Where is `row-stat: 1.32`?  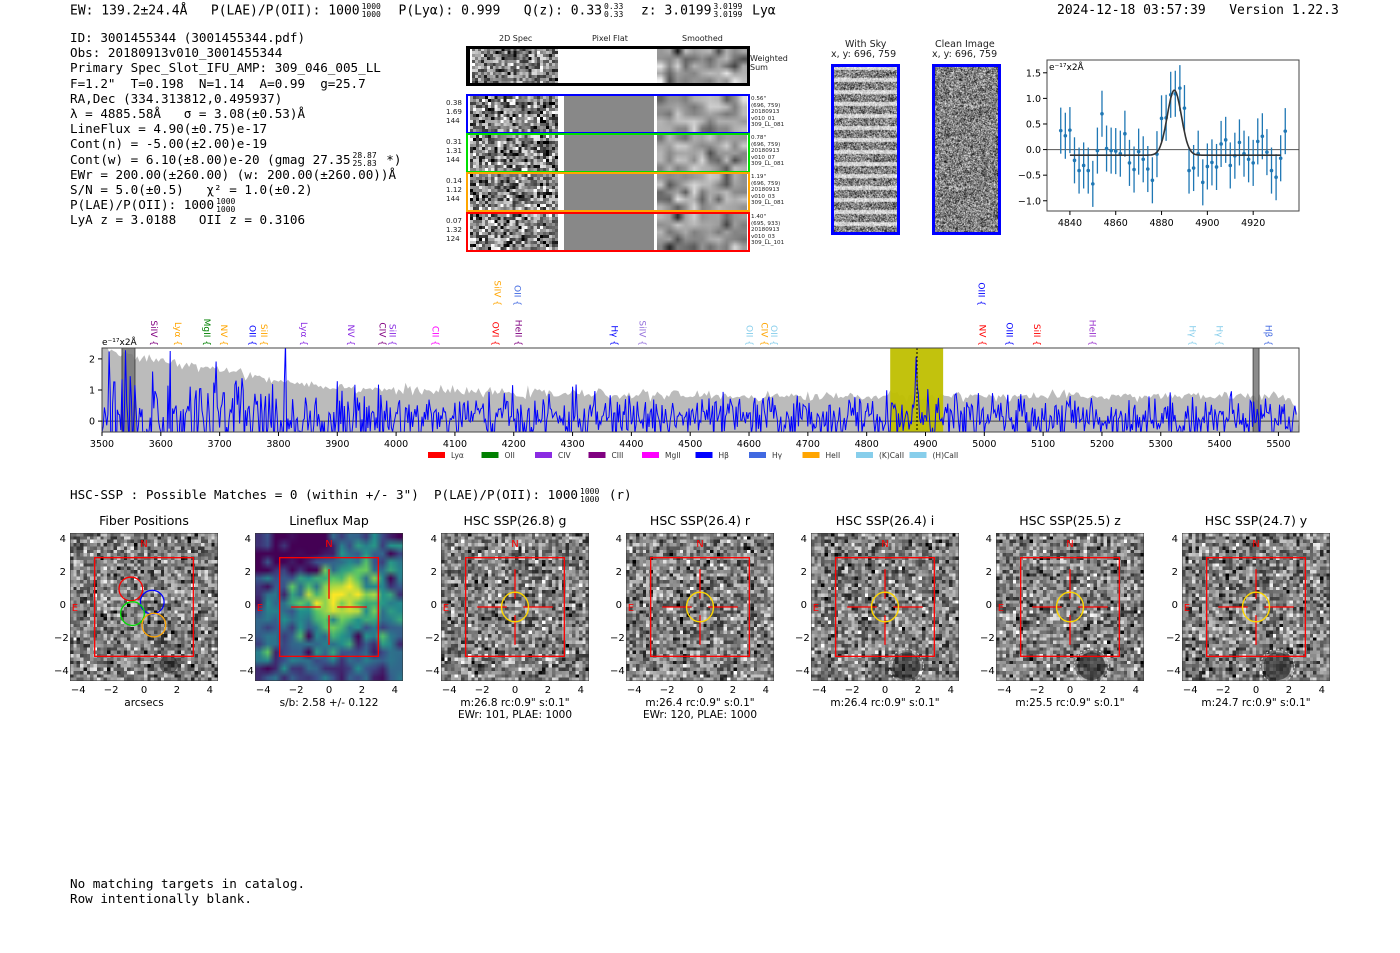
row-stat: 1.32 is located at coordinates (454, 229).